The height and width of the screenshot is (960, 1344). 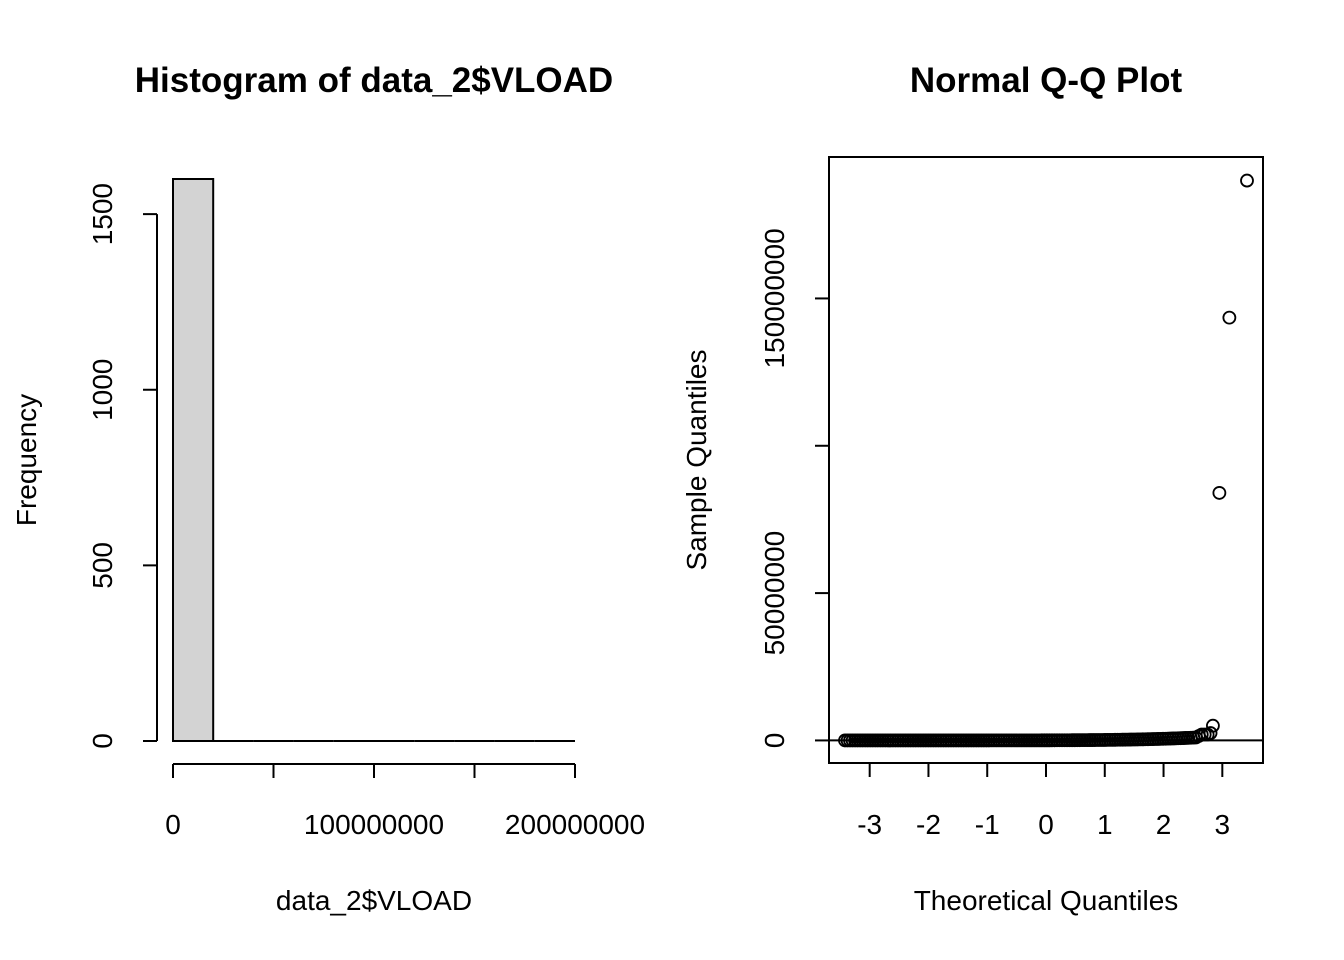 I want to click on histogram-x-tick-label-2: 200000000, so click(x=575, y=824).